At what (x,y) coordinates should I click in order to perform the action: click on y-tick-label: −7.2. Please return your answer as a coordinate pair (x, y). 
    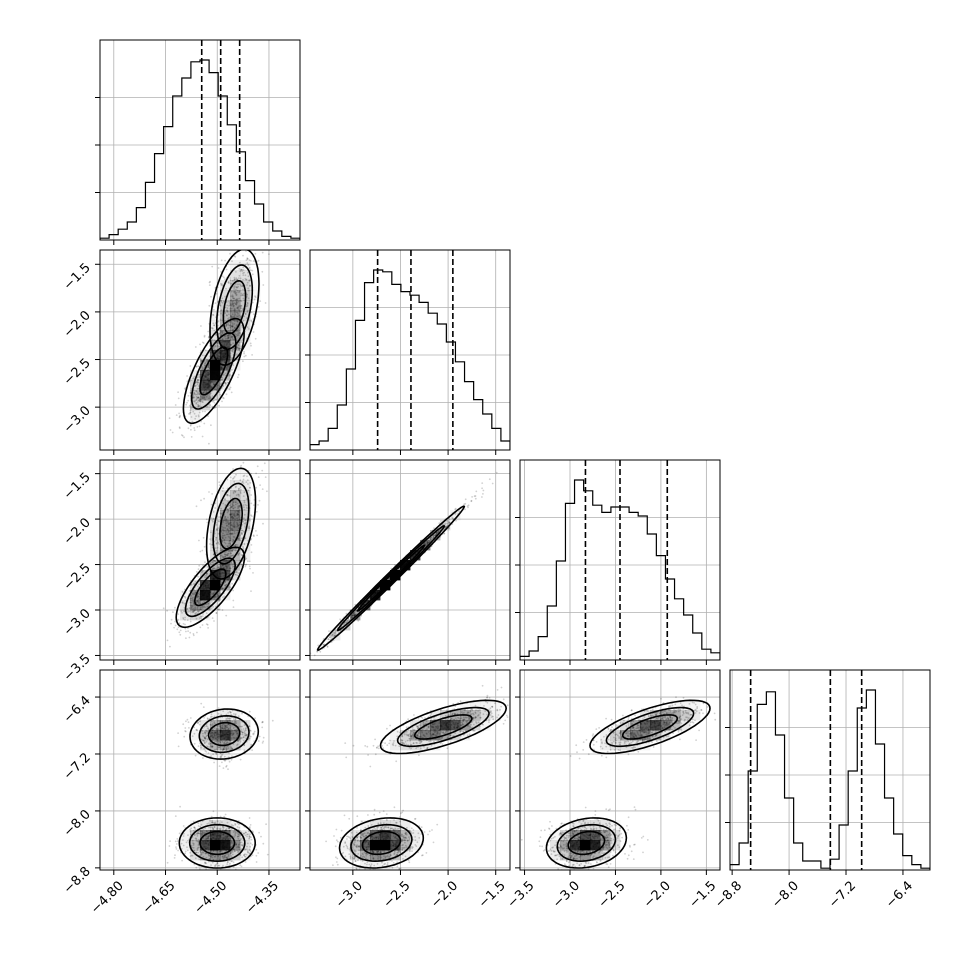
    Looking at the image, I should click on (77, 766).